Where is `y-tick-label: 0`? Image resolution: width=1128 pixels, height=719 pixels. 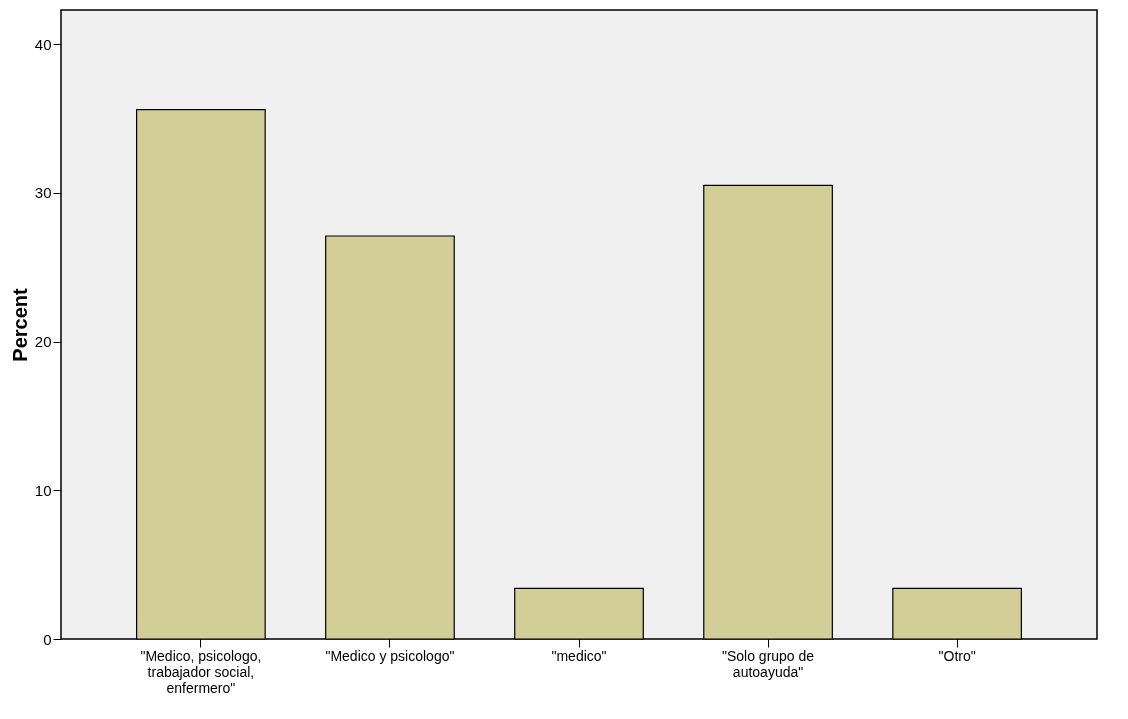 y-tick-label: 0 is located at coordinates (47, 639).